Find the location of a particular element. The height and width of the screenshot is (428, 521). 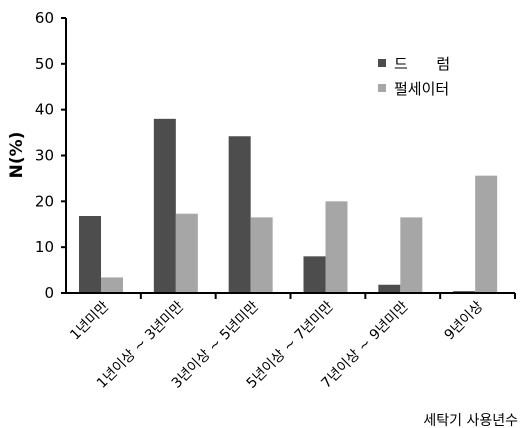

y-tick-label: 50 is located at coordinates (44, 64).